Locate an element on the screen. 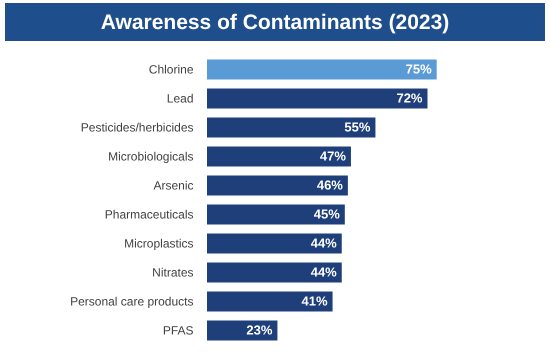 The width and height of the screenshot is (550, 357). y-tick-label: Microplastics is located at coordinates (159, 243).